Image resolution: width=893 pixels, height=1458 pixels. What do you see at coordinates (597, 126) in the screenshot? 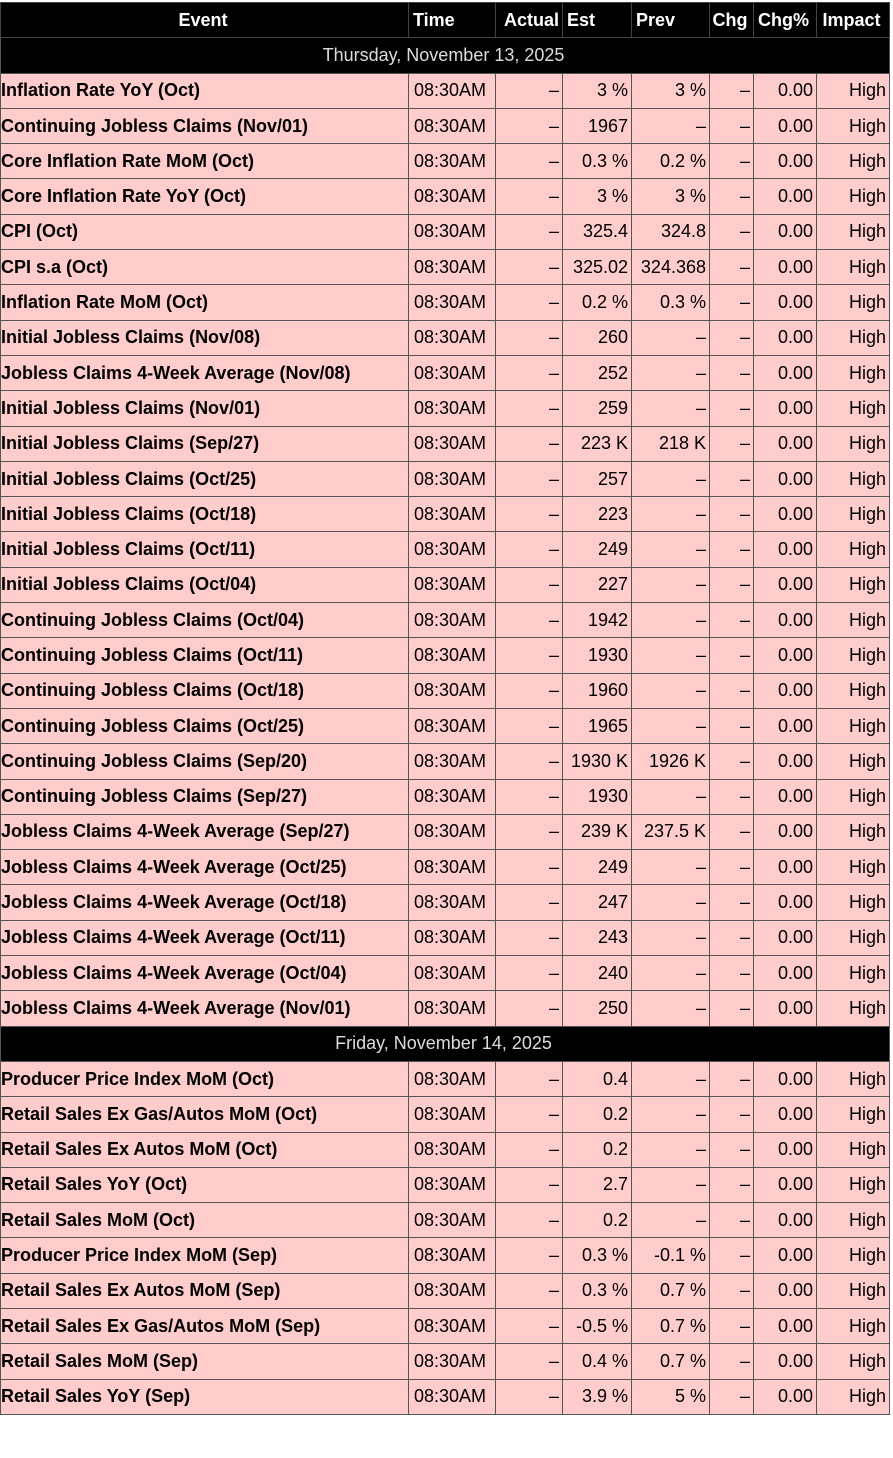
I see `estimate-cell: 1967` at bounding box center [597, 126].